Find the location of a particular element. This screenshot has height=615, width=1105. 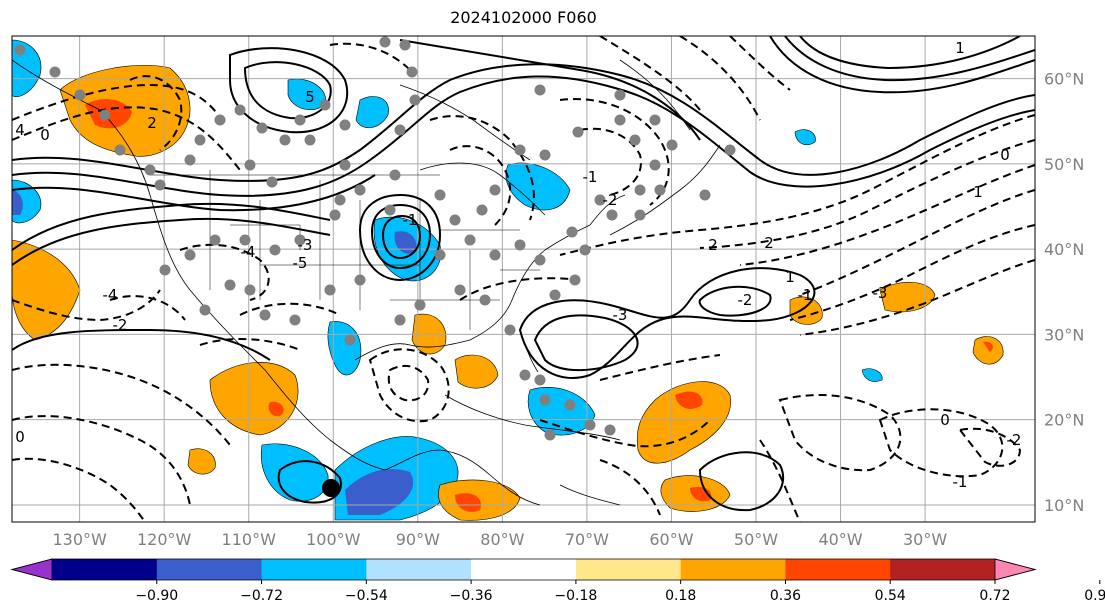

shade-positive-mexico-pacific-core is located at coordinates (276, 409).